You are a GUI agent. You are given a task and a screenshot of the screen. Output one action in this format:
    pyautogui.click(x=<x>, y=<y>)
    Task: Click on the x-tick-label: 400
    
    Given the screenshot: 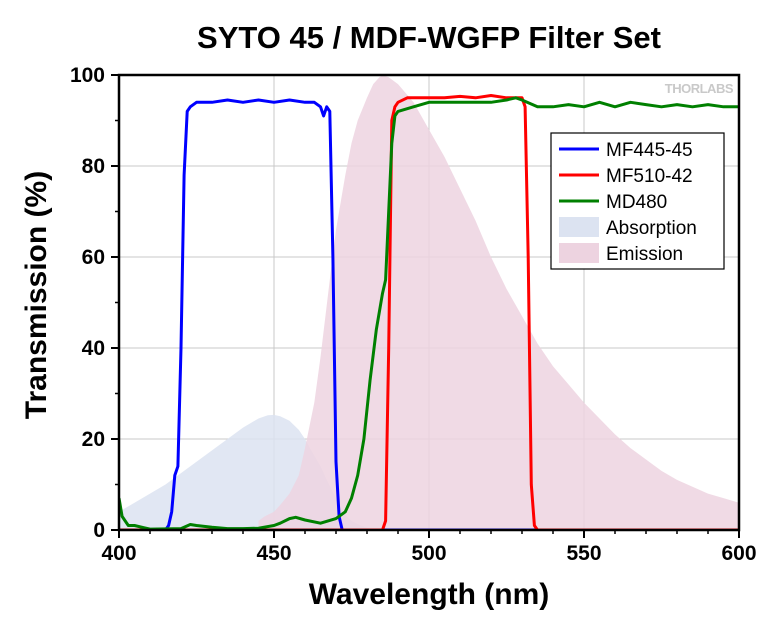 What is the action you would take?
    pyautogui.click(x=118, y=553)
    